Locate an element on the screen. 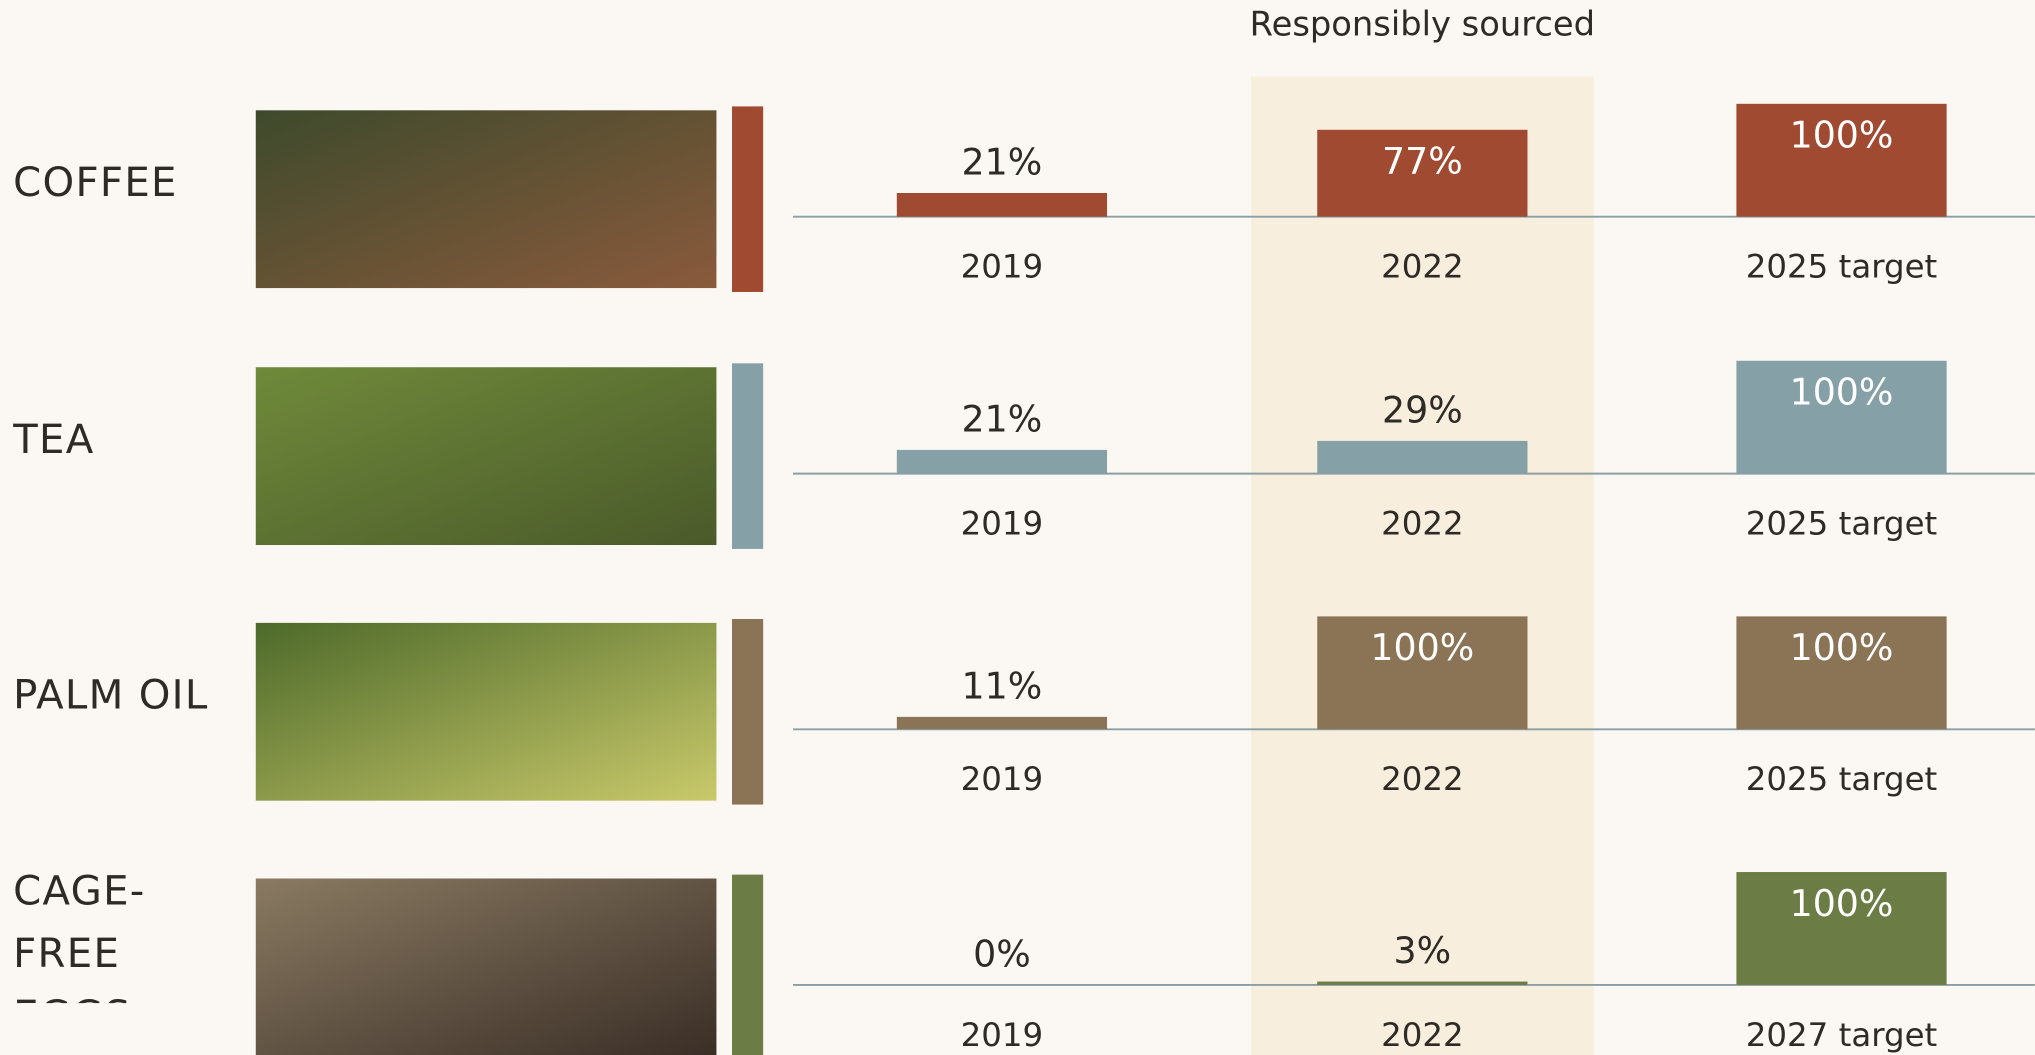 This screenshot has width=2035, height=1055. row-title: TEA is located at coordinates (54, 440).